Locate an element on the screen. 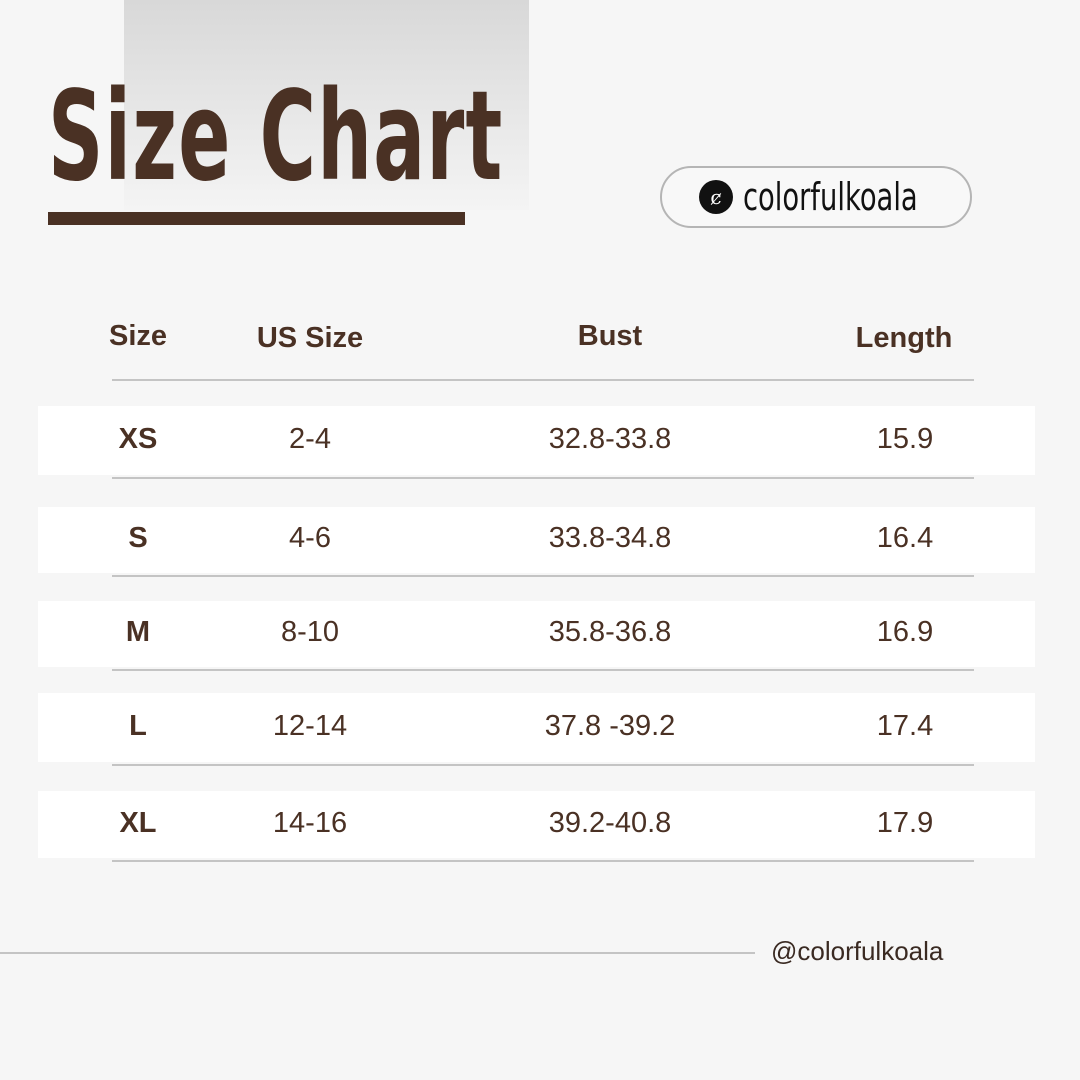 This screenshot has width=1080, height=1080. social-handle: @colorfulkoala is located at coordinates (857, 951).